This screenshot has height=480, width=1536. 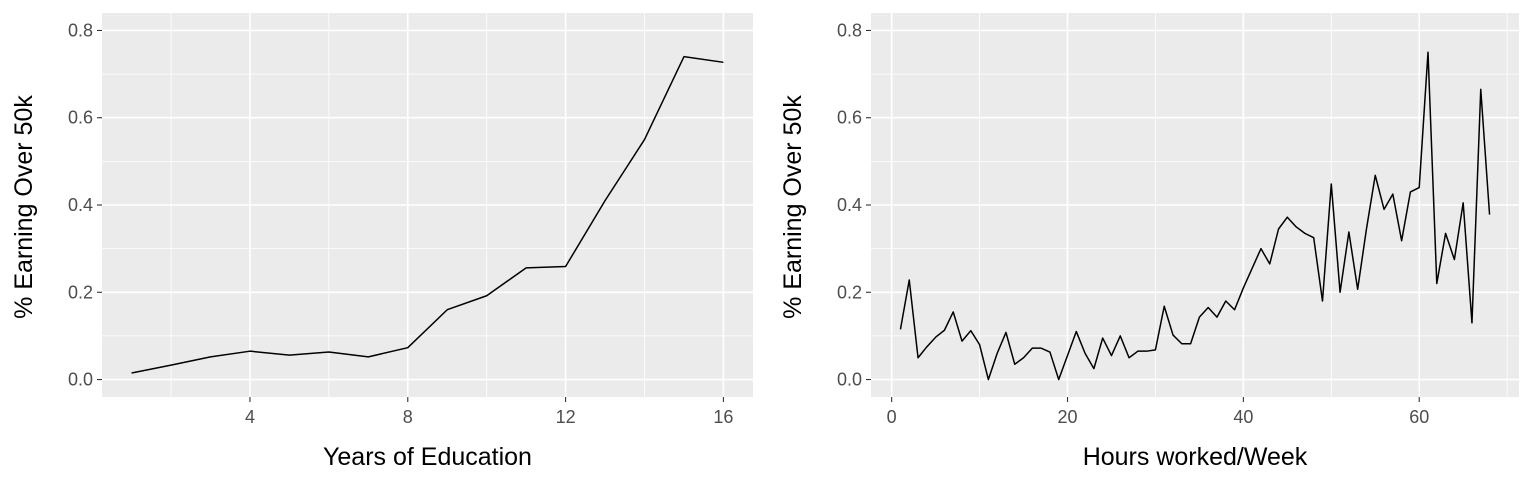 What do you see at coordinates (892, 417) in the screenshot?
I see `x-tick-label: 0` at bounding box center [892, 417].